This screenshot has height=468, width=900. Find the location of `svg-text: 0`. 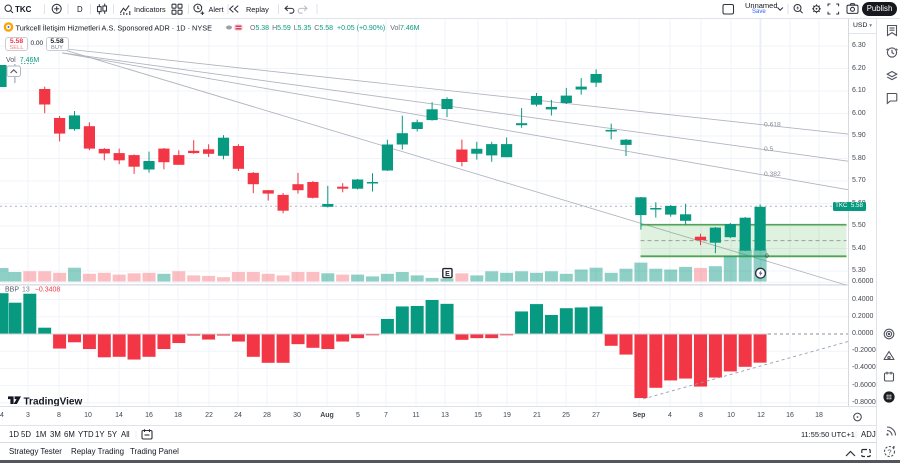

svg-text: 0 is located at coordinates (767, 256).